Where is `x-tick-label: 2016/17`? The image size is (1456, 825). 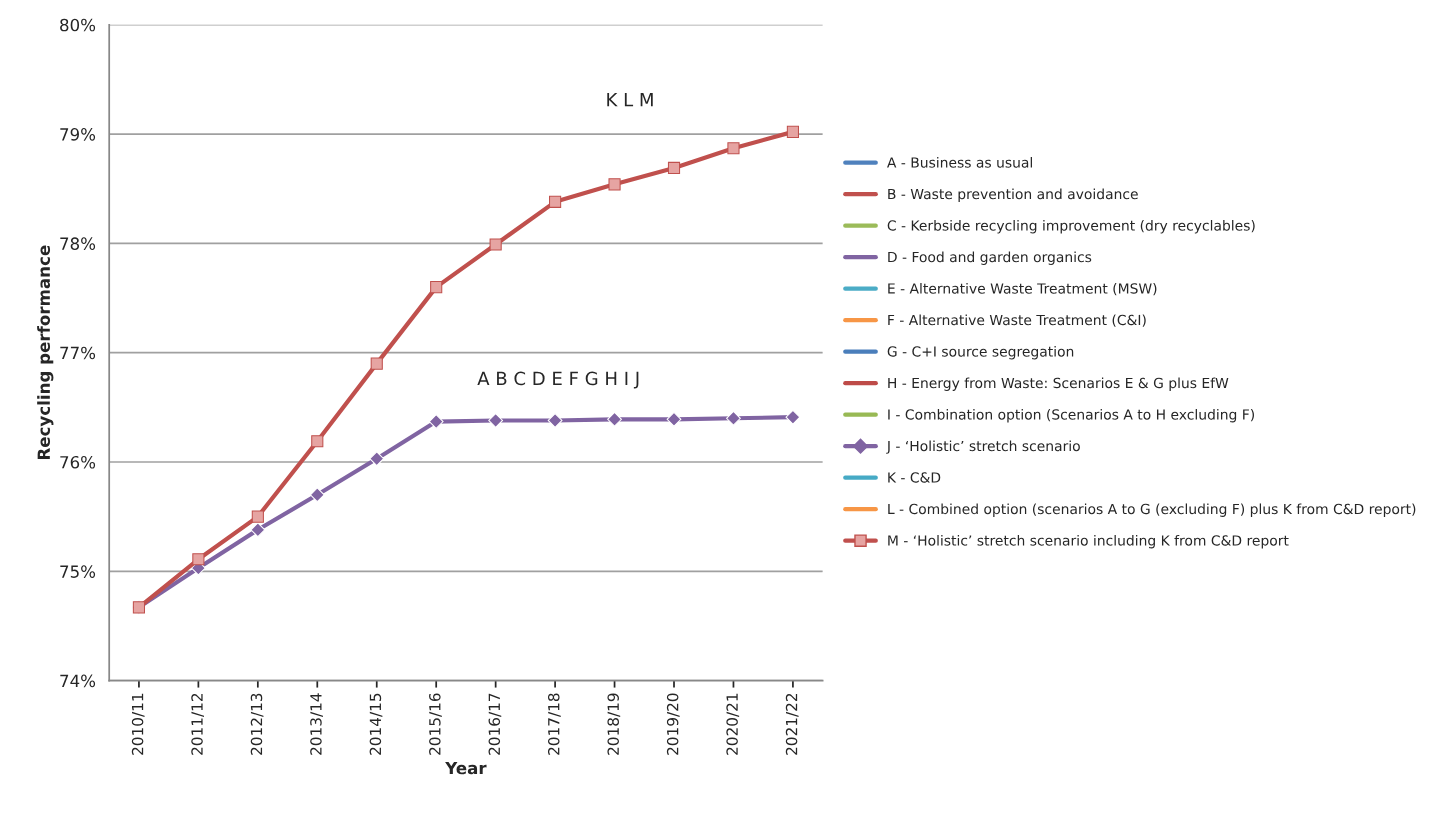 x-tick-label: 2016/17 is located at coordinates (495, 724).